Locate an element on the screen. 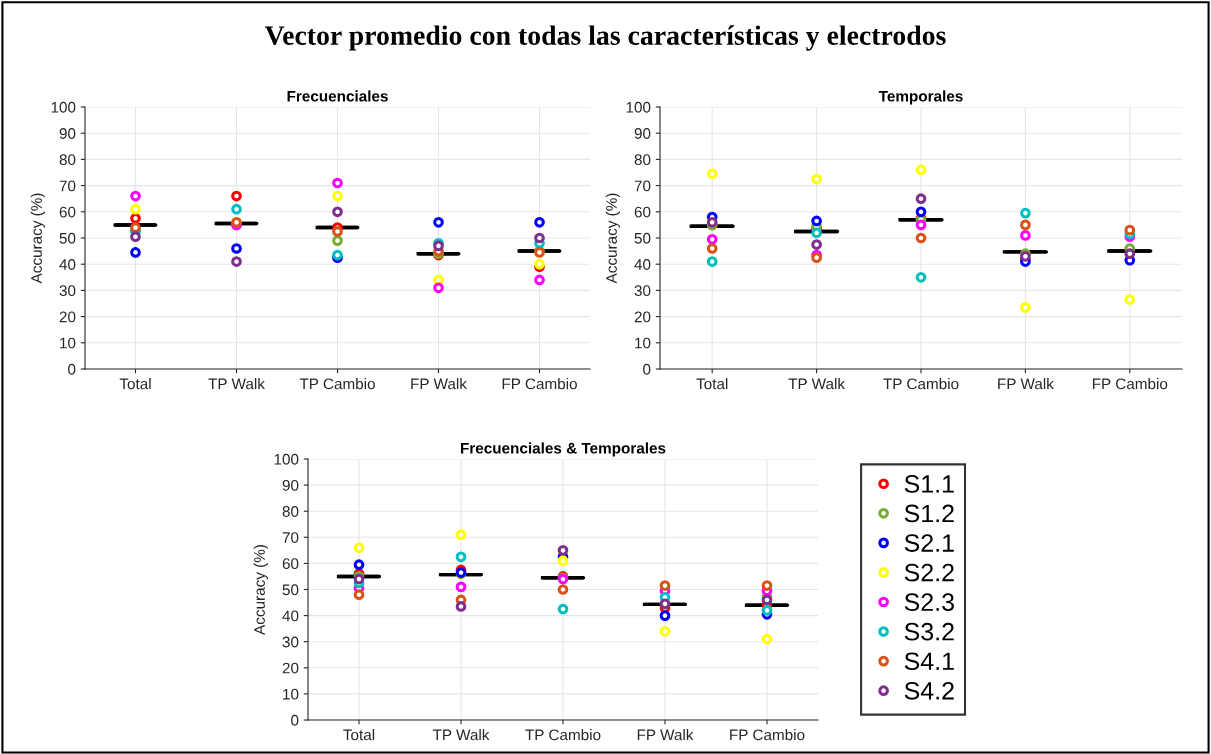 Image resolution: width=1211 pixels, height=754 pixels. legend-label: S2.1 is located at coordinates (929, 543).